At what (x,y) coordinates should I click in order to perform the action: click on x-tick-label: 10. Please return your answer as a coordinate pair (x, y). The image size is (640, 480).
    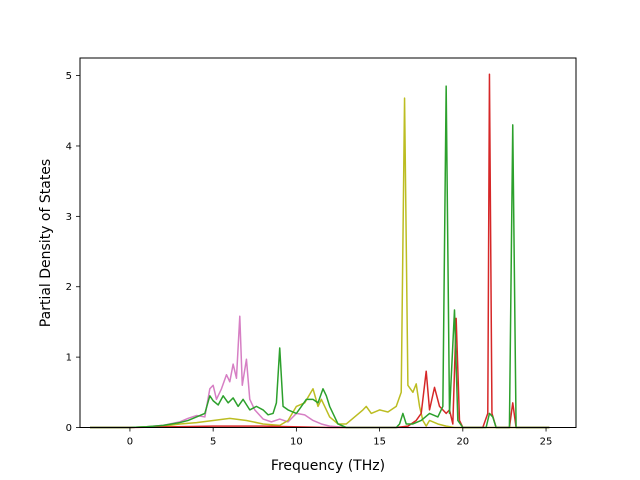
    Looking at the image, I should click on (296, 442).